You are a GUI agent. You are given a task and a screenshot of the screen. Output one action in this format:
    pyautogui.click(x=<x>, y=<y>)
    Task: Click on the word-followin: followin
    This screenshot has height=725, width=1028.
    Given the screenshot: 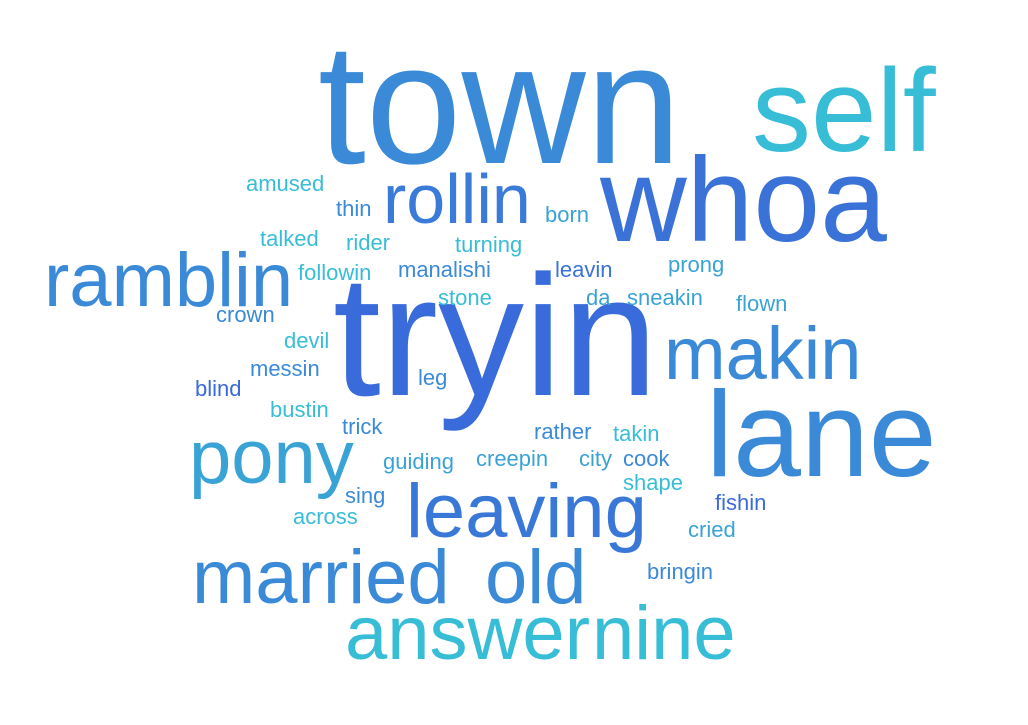 What is the action you would take?
    pyautogui.click(x=335, y=272)
    